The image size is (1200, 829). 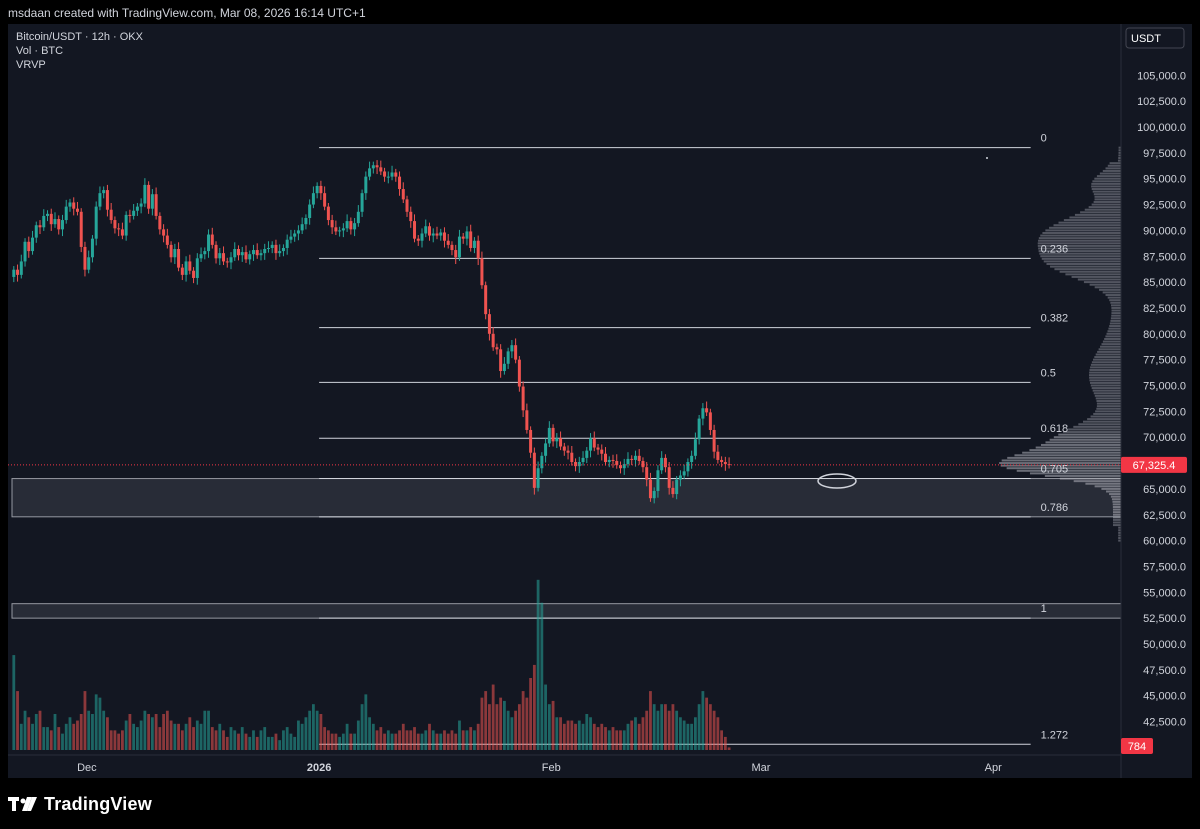 I want to click on price-tick: 80,000.0, so click(x=1164, y=335).